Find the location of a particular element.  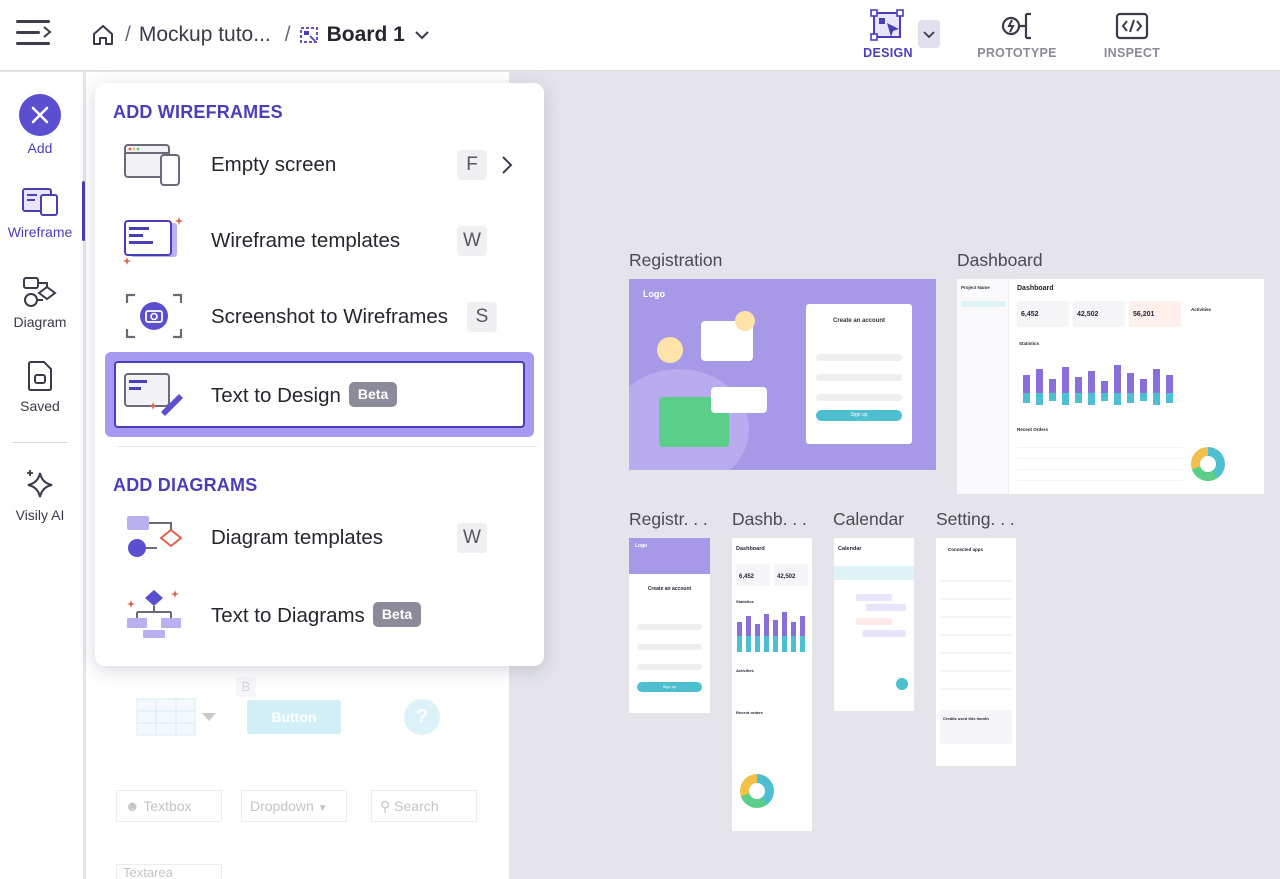

rail-label-visily-ai: Visily AI is located at coordinates (40, 515).